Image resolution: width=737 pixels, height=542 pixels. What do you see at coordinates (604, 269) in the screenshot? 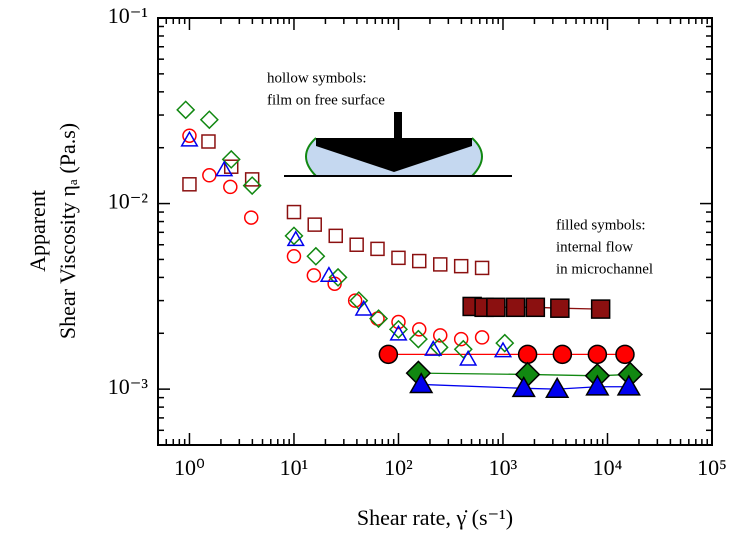
I see `annotation: in microchannel` at bounding box center [604, 269].